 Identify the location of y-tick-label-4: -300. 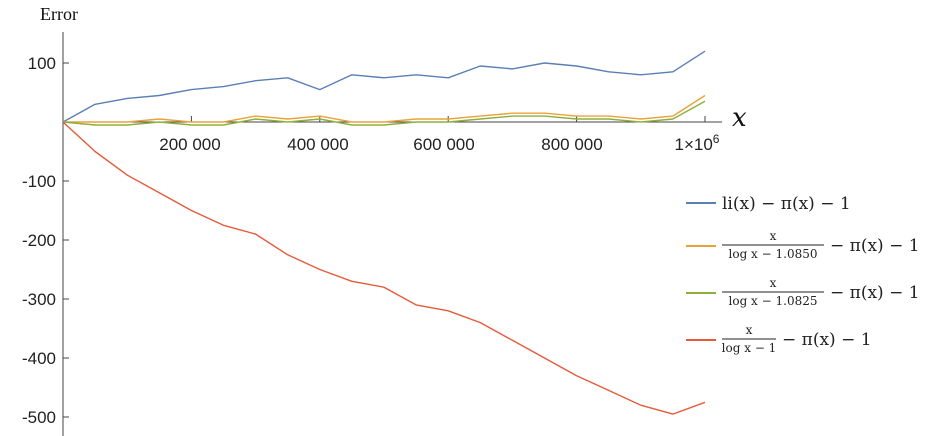
(39, 299).